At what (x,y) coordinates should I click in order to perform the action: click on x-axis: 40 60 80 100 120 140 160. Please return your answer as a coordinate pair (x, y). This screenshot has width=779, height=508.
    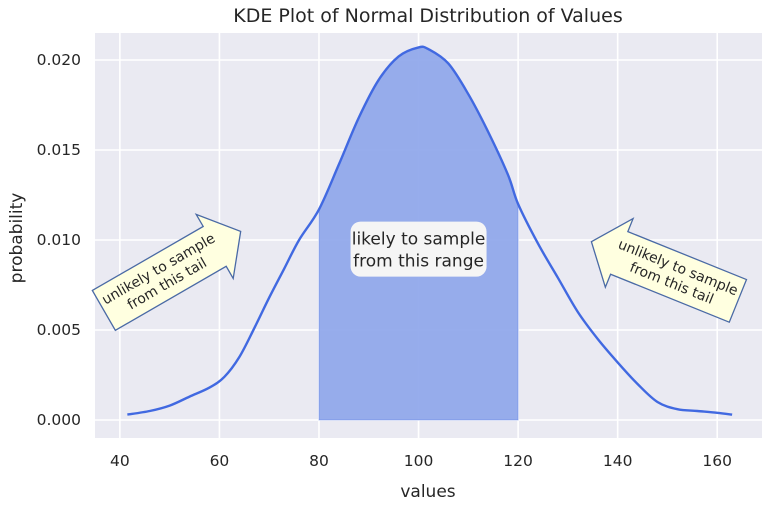
    Looking at the image, I should click on (421, 461).